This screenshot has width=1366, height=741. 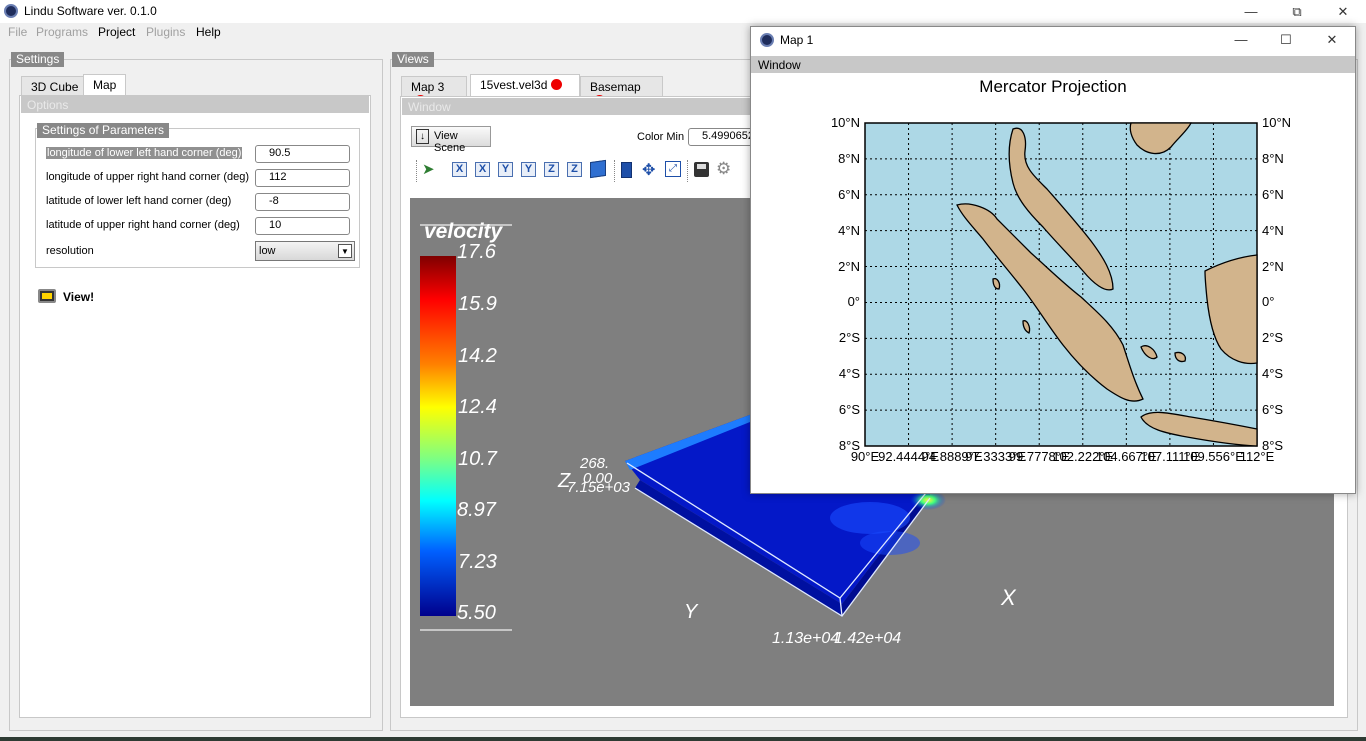 What do you see at coordinates (626, 170) in the screenshot?
I see `parallel-projection-icon` at bounding box center [626, 170].